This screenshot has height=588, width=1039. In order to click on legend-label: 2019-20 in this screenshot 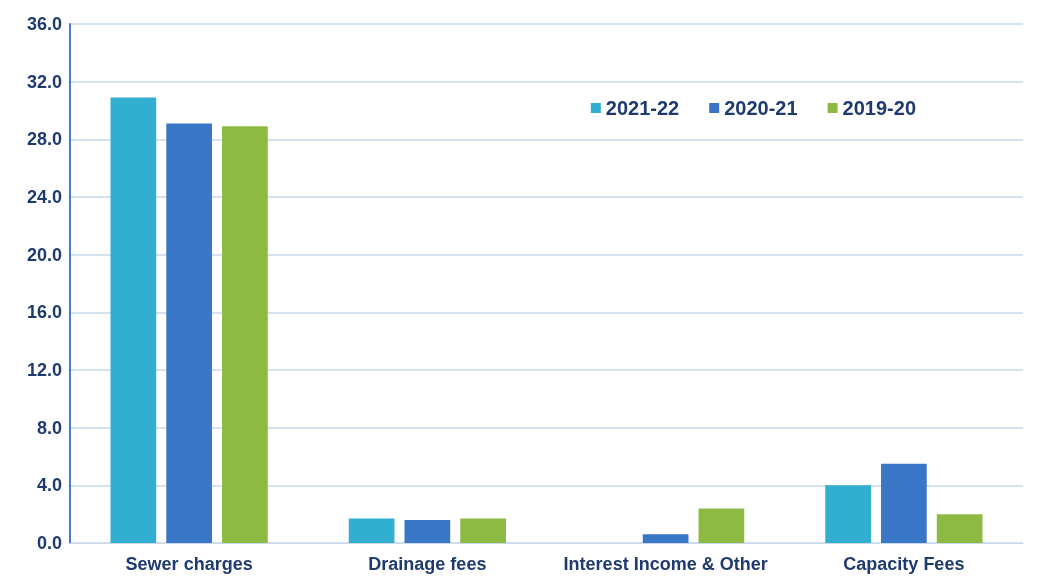, I will do `click(879, 108)`.